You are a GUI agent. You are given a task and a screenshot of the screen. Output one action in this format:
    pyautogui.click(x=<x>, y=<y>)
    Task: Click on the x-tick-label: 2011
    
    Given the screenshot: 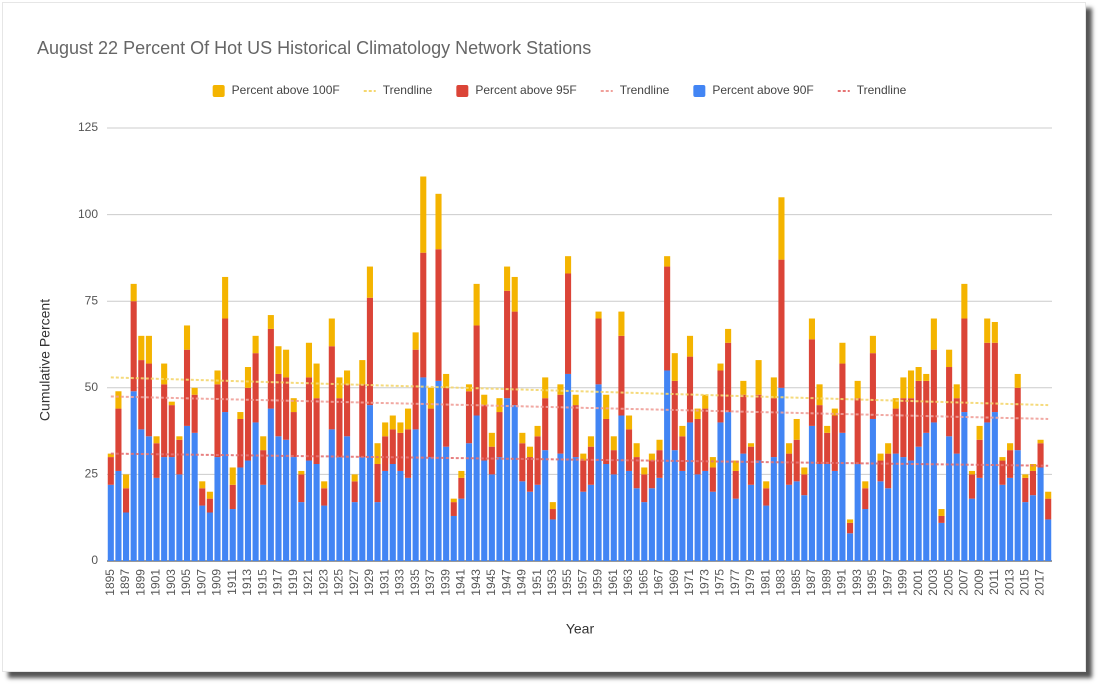 What is the action you would take?
    pyautogui.click(x=994, y=582)
    